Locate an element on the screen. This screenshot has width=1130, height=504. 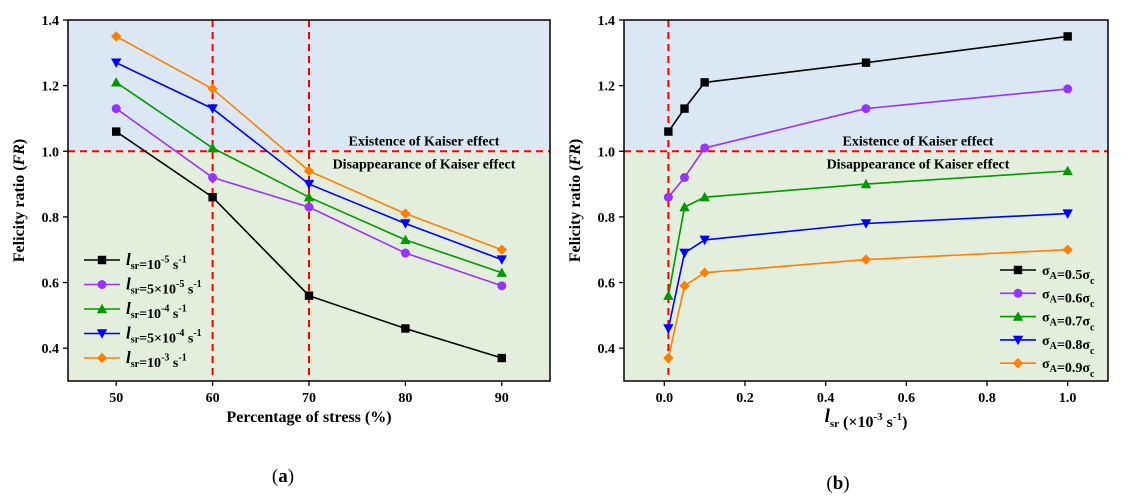
y-tick-label: 0.8 is located at coordinates (607, 218).